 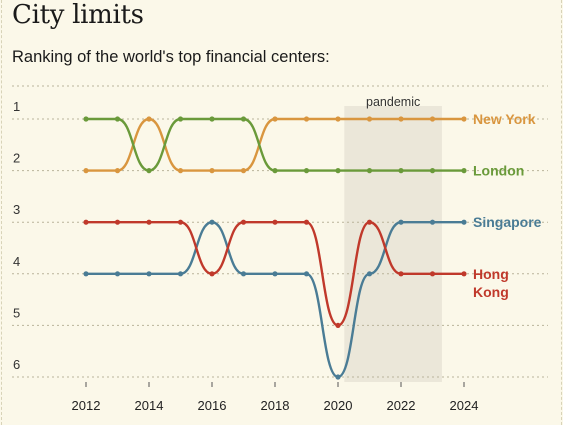 What do you see at coordinates (561, 212) in the screenshot?
I see `frame-border-right` at bounding box center [561, 212].